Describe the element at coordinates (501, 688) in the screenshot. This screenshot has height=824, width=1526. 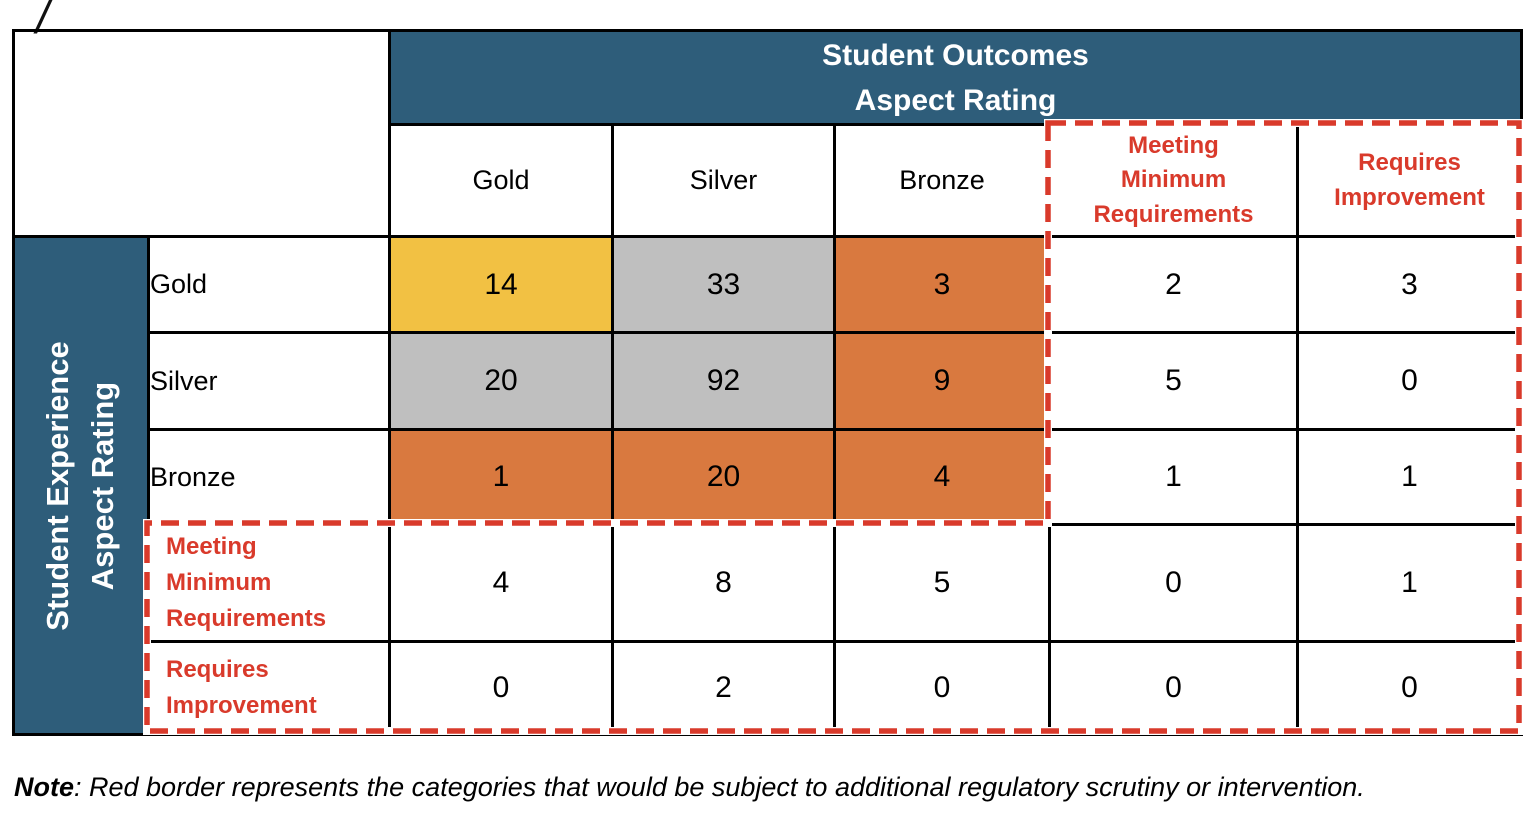
I see `cell-ri-gold: 0` at that location.